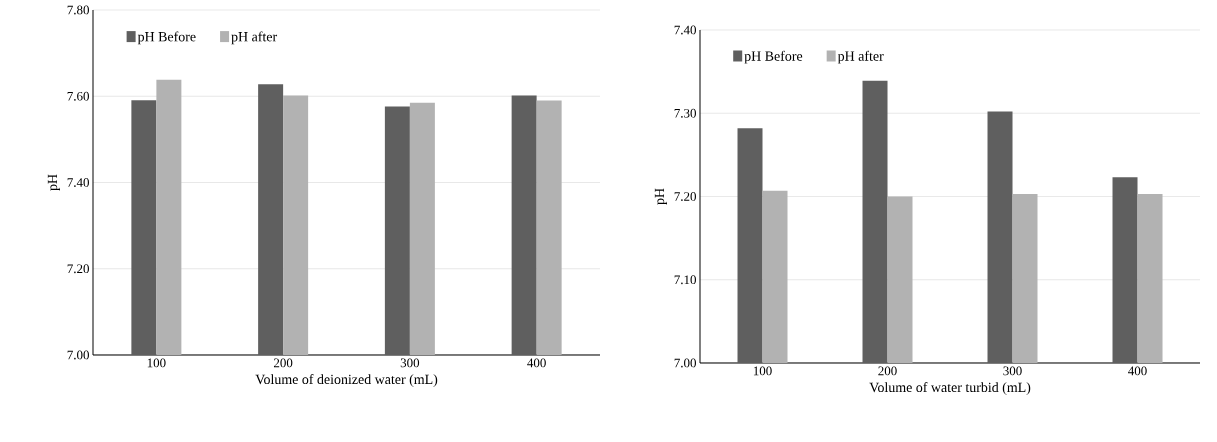 The image size is (1217, 442). I want to click on y-tick-label: 7.80, so click(78, 10).